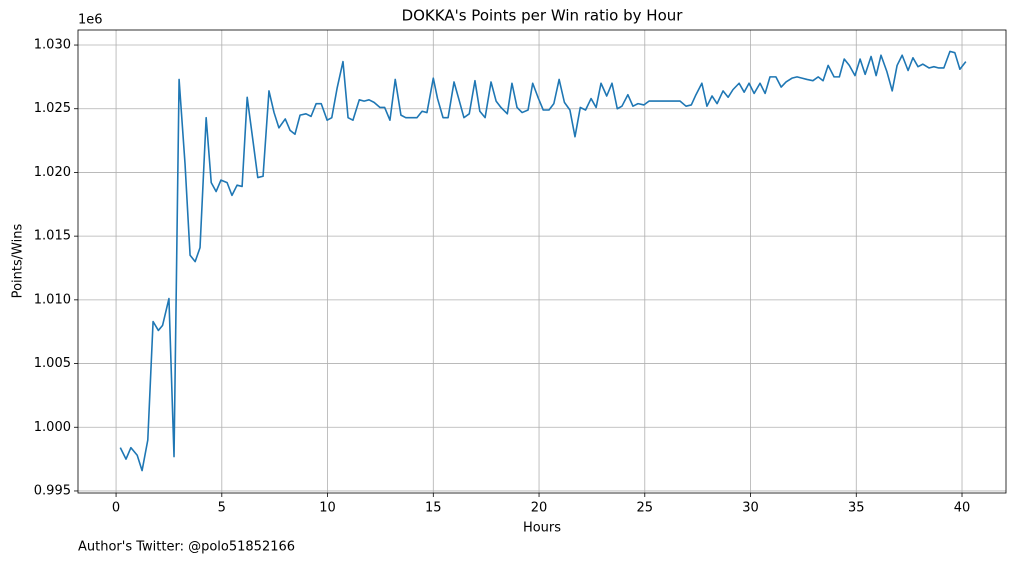 The height and width of the screenshot is (562, 1019). What do you see at coordinates (543, 16) in the screenshot?
I see `chart-title: DOKKA's Points per Win ratio by Hour` at bounding box center [543, 16].